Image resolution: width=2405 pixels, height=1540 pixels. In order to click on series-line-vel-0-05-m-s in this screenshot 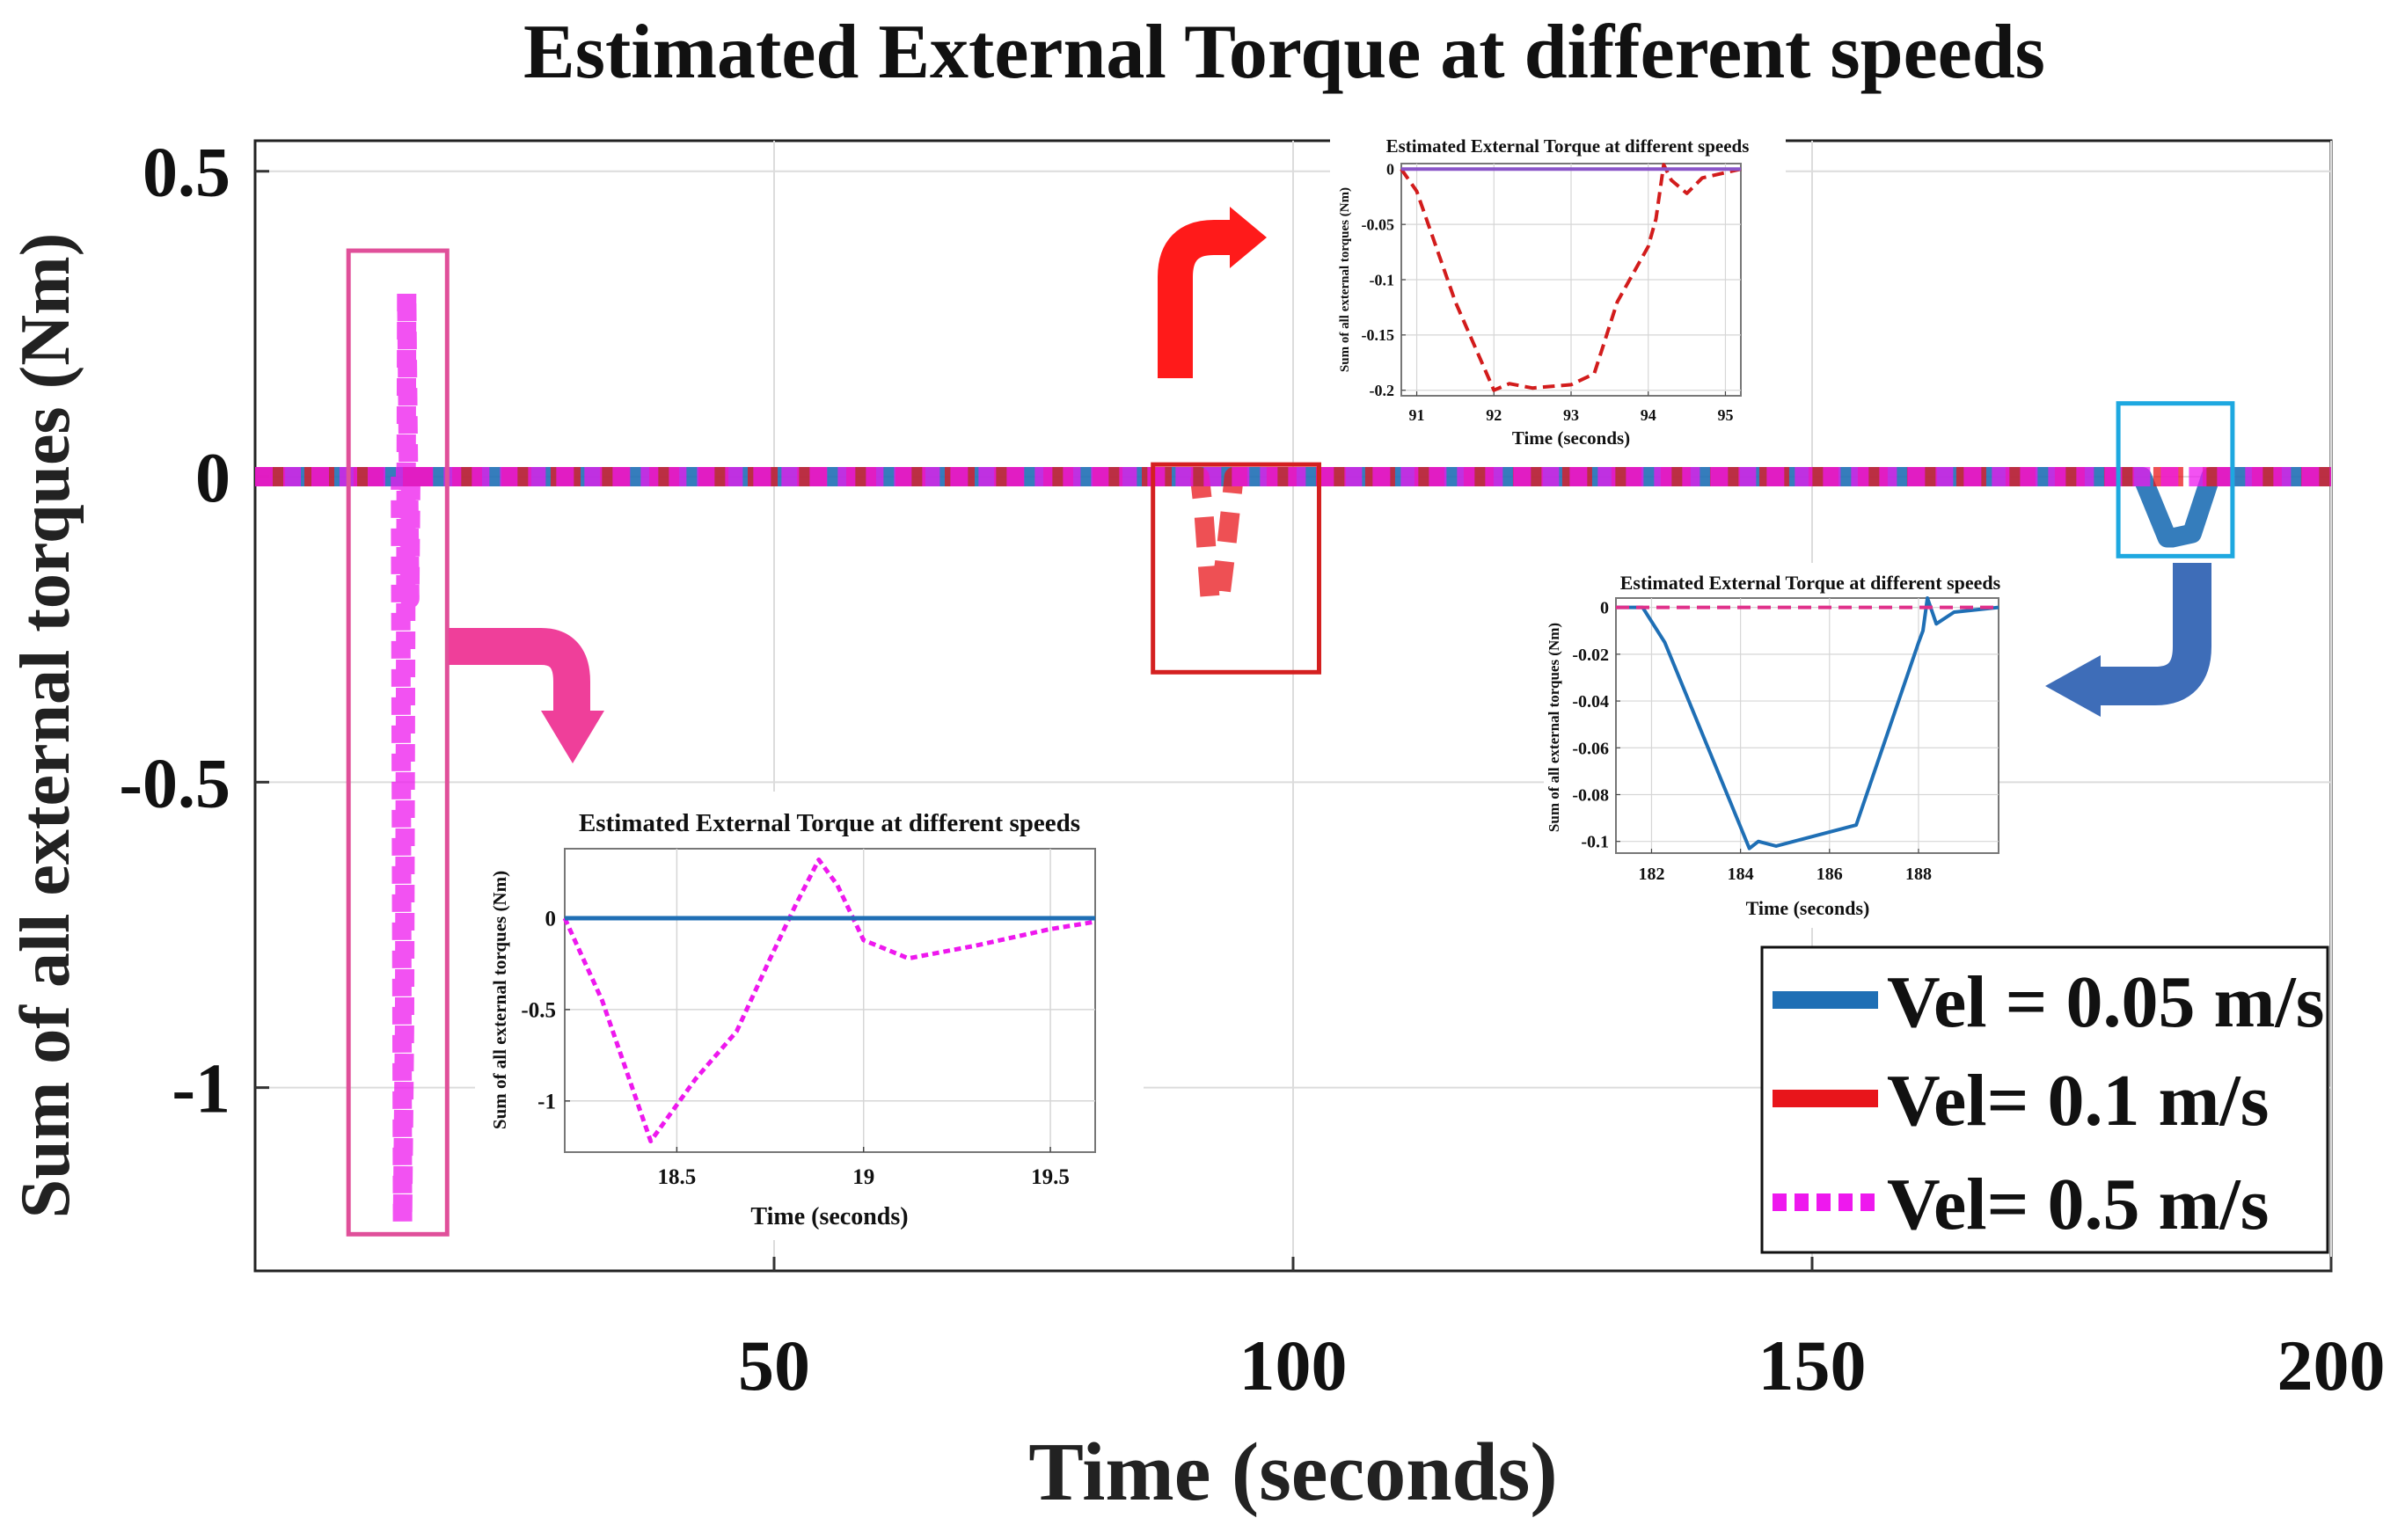, I will do `click(1807, 723)`.